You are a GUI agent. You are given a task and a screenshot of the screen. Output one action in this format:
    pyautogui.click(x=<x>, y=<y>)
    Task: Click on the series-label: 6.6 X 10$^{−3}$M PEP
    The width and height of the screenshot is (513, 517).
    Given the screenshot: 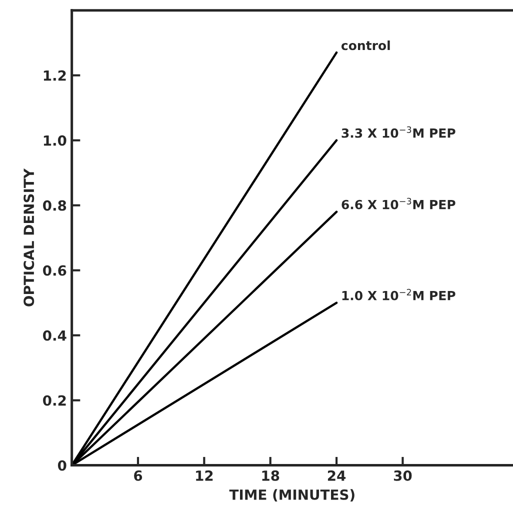 What is the action you would take?
    pyautogui.click(x=399, y=204)
    